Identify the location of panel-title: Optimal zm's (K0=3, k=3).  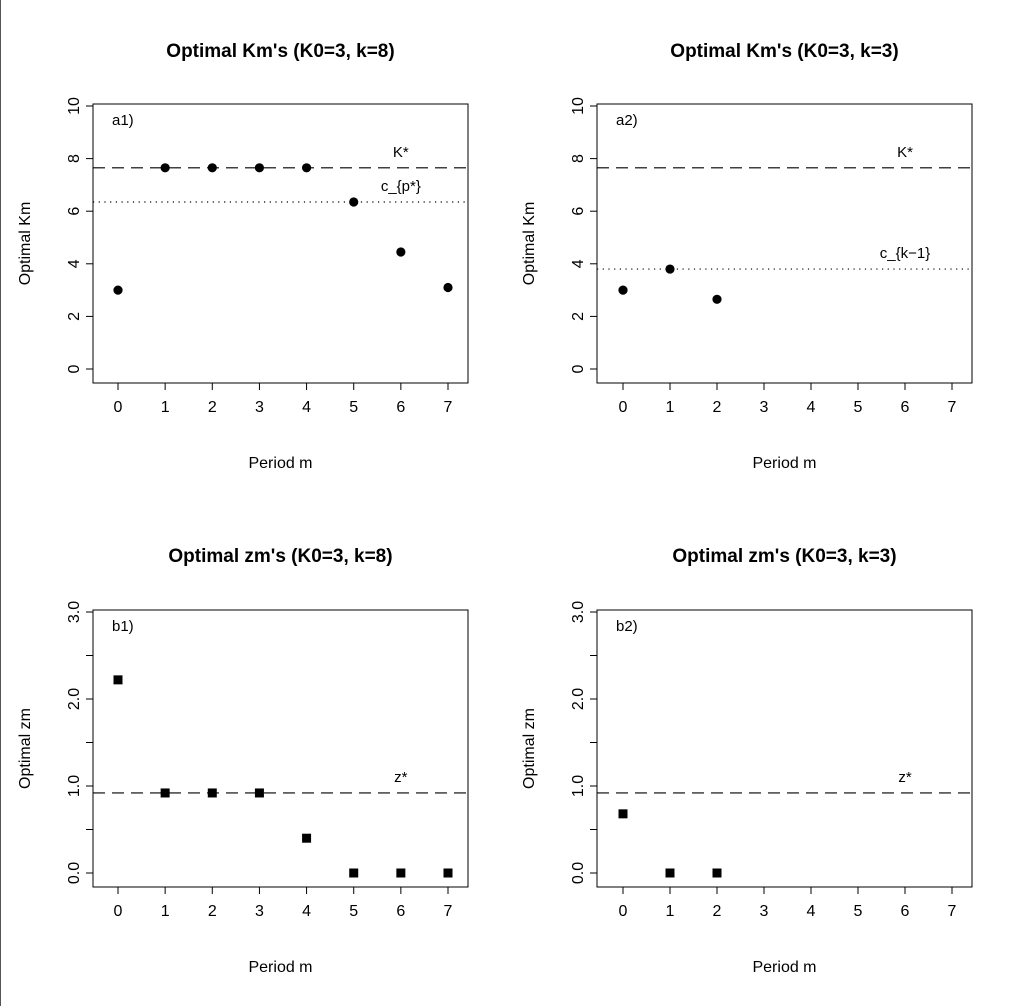
(784, 556).